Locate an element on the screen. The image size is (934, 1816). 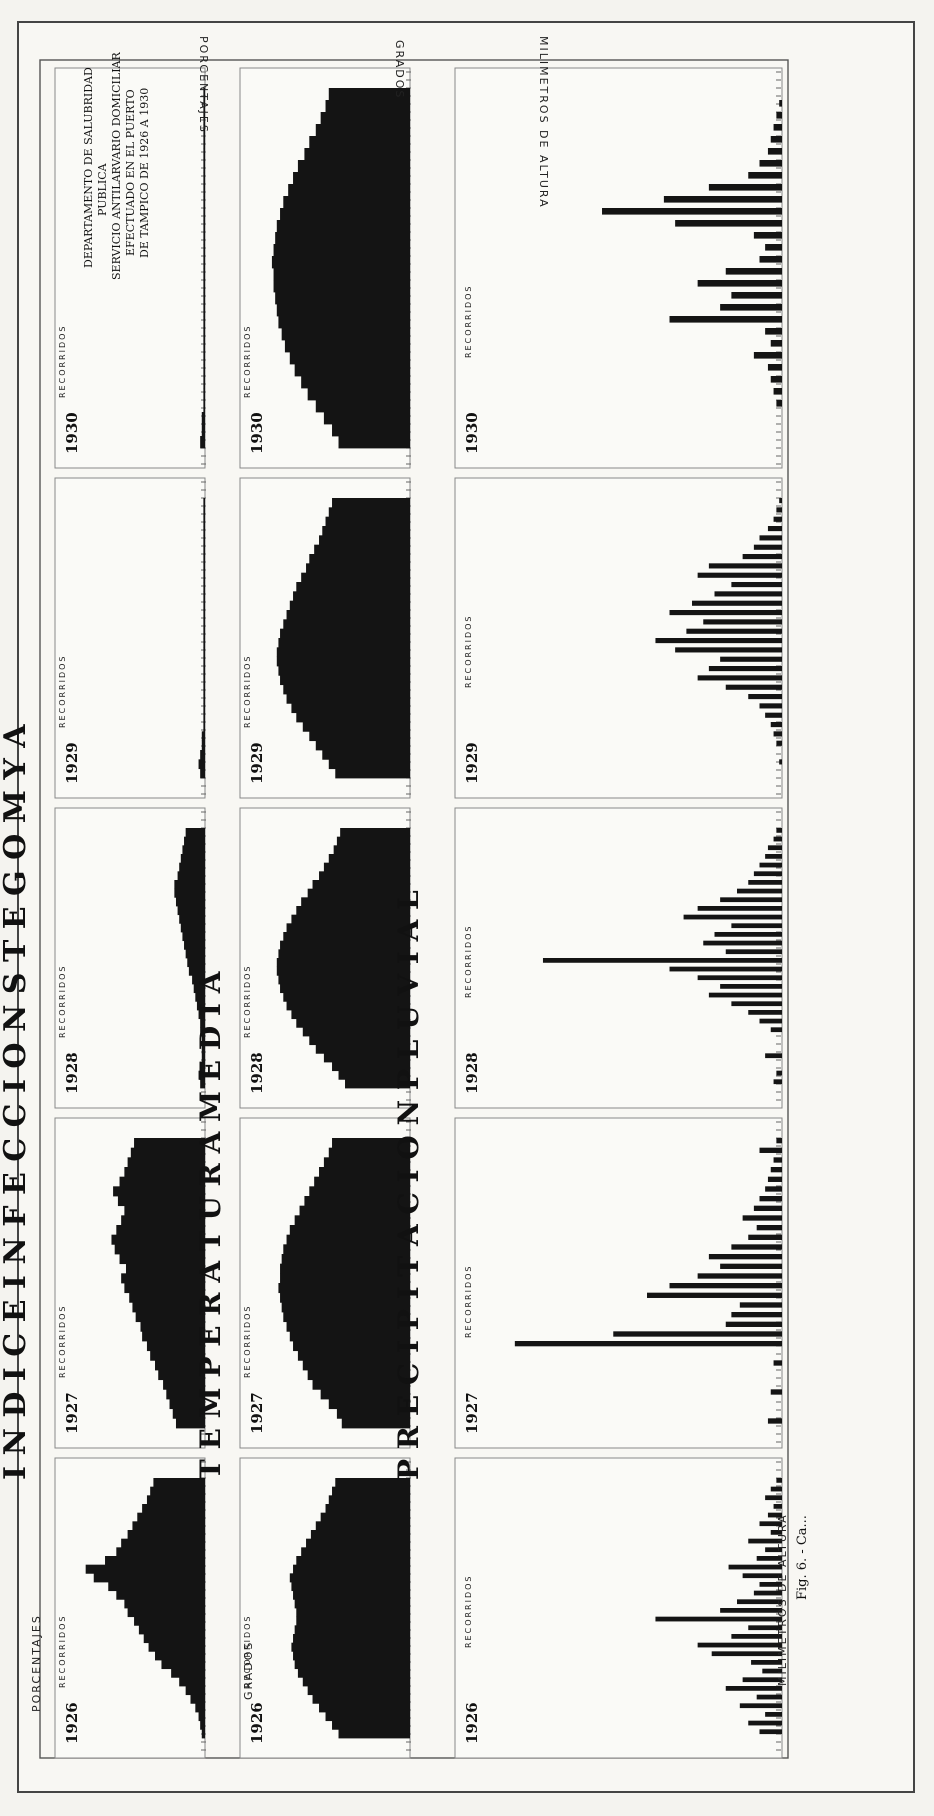
year-label: 1926 is located at coordinates (72, 1723).